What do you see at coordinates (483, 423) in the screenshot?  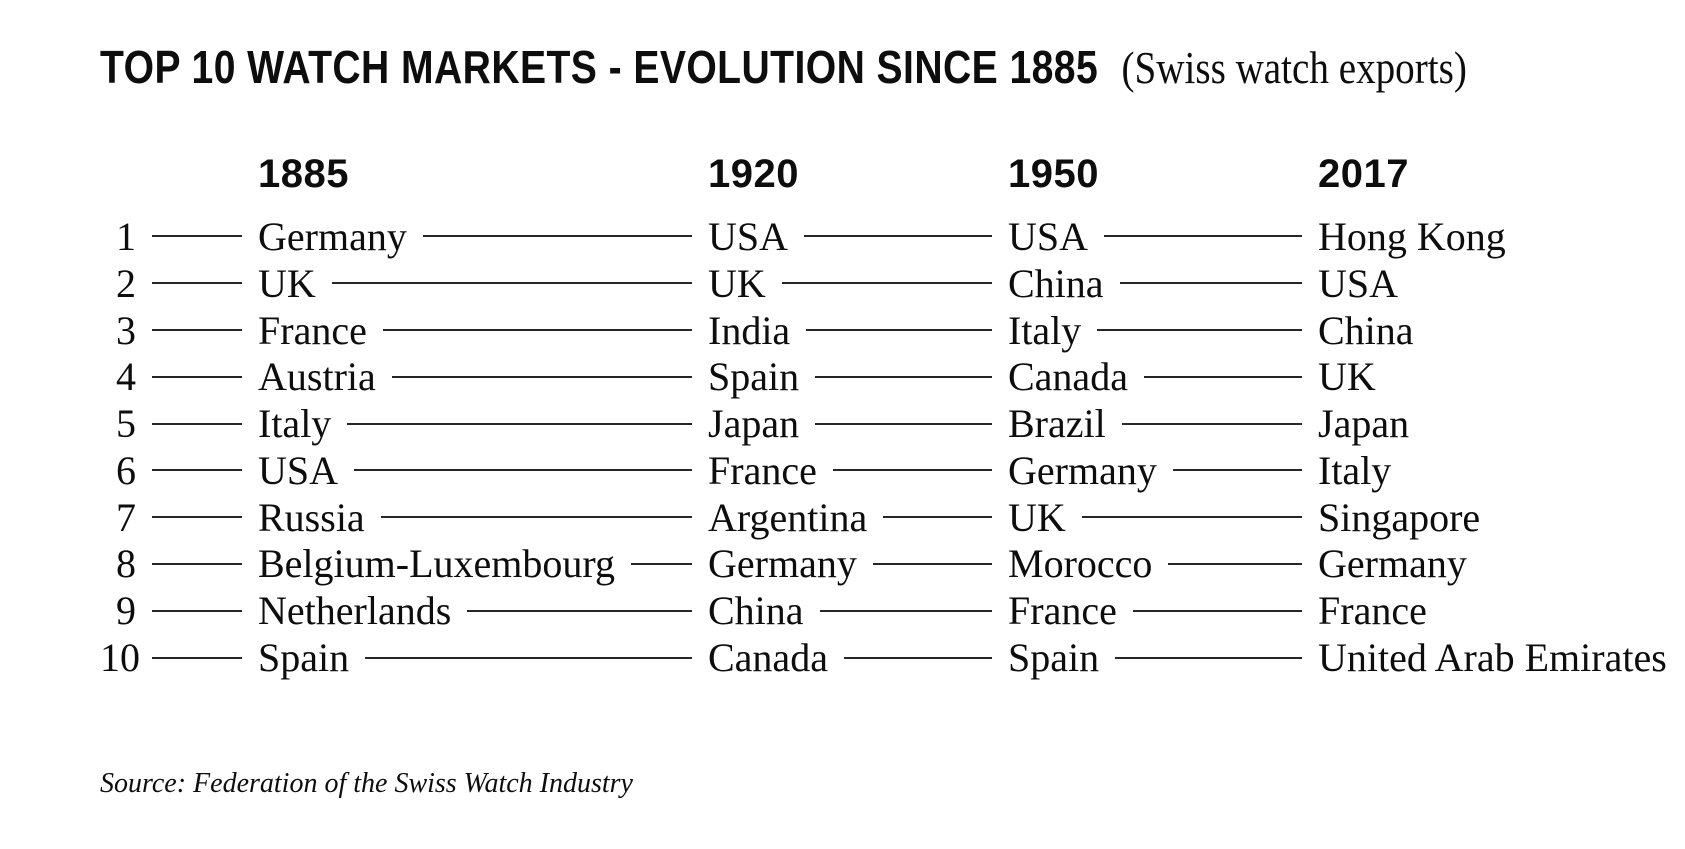 I see `cell-1885: Italy` at bounding box center [483, 423].